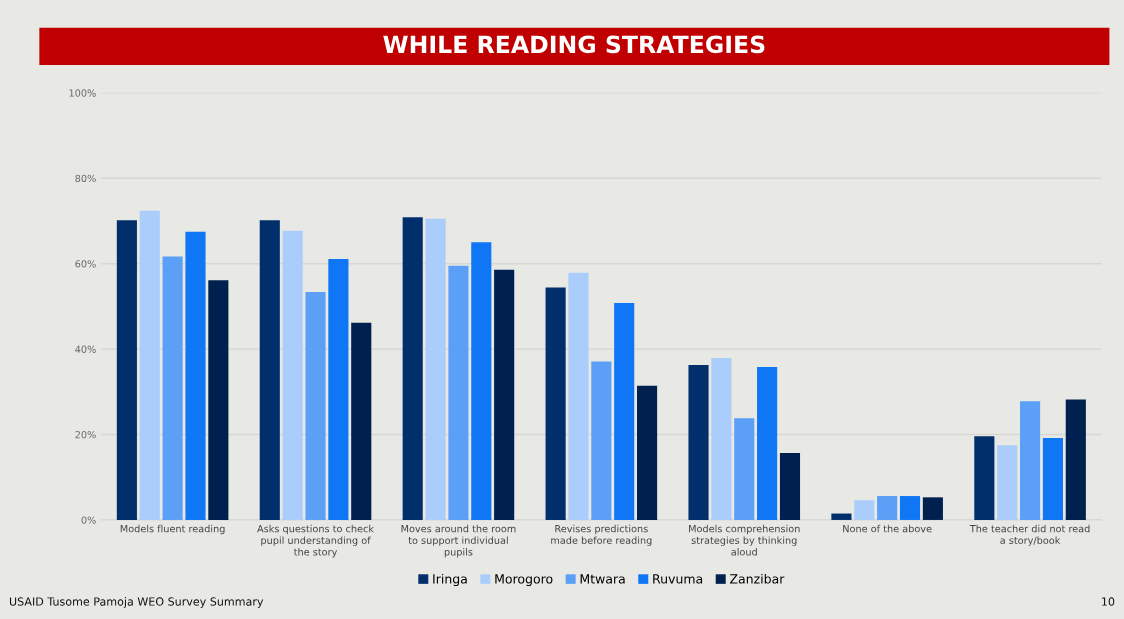 The width and height of the screenshot is (1124, 619). I want to click on x-tick-label: Models comprehension strategies by thinking aloud, so click(744, 540).